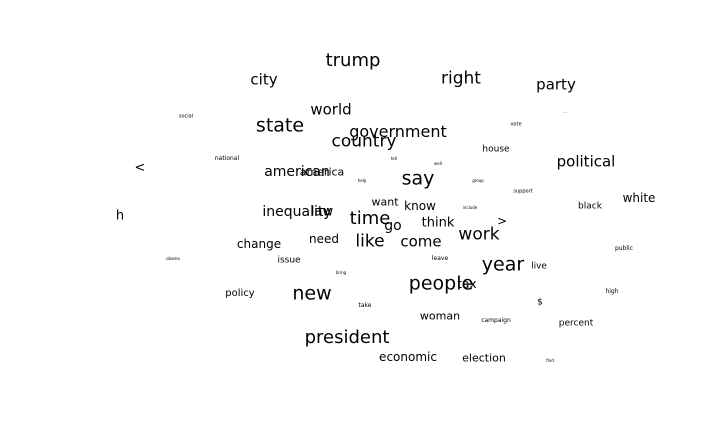  What do you see at coordinates (470, 207) in the screenshot?
I see `word-include: include` at bounding box center [470, 207].